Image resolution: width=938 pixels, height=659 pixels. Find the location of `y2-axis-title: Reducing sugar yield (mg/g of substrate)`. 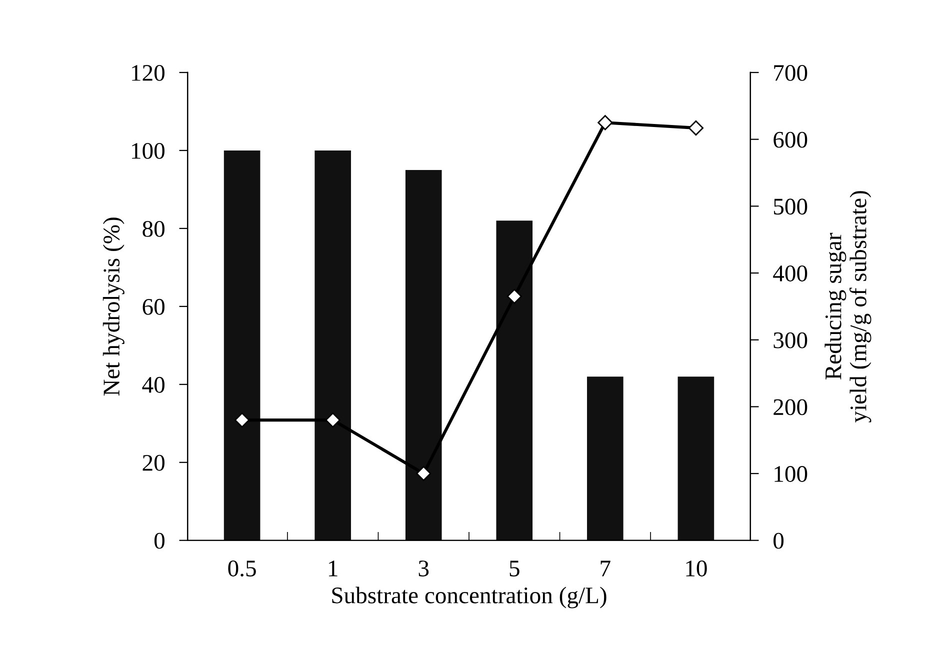

y2-axis-title: Reducing sugar yield (mg/g of substrate) is located at coordinates (848, 307).